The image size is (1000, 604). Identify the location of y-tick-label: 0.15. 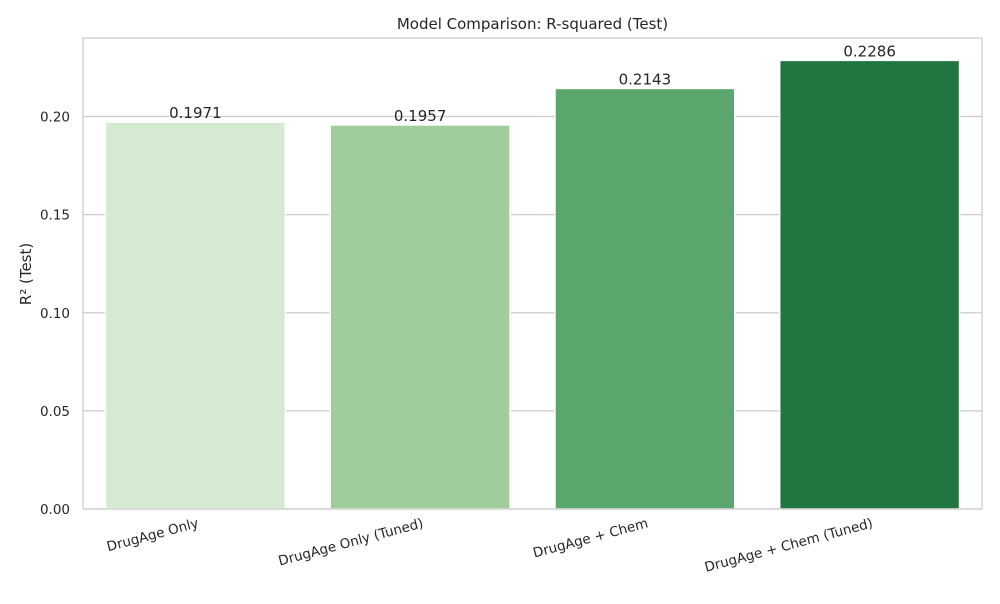
(55, 216).